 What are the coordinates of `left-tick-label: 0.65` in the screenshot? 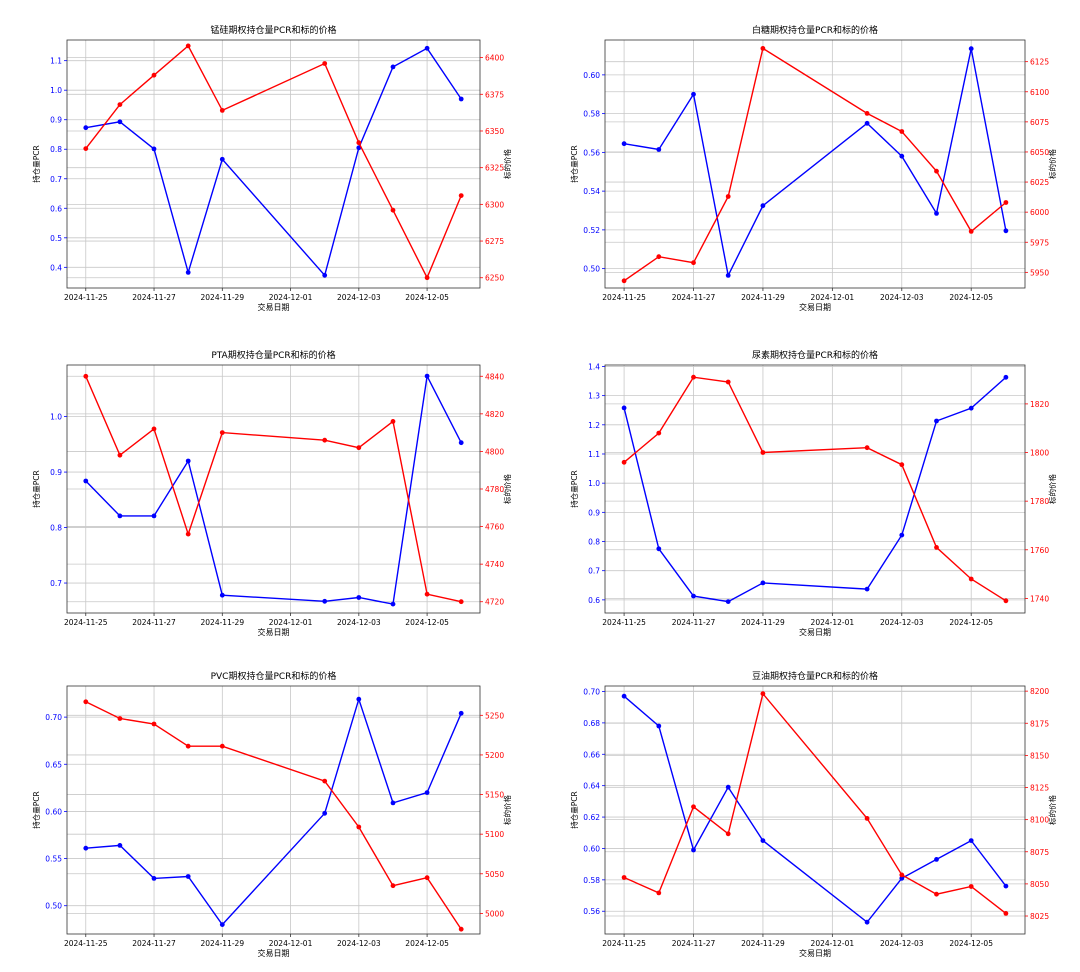 It's located at (53, 764).